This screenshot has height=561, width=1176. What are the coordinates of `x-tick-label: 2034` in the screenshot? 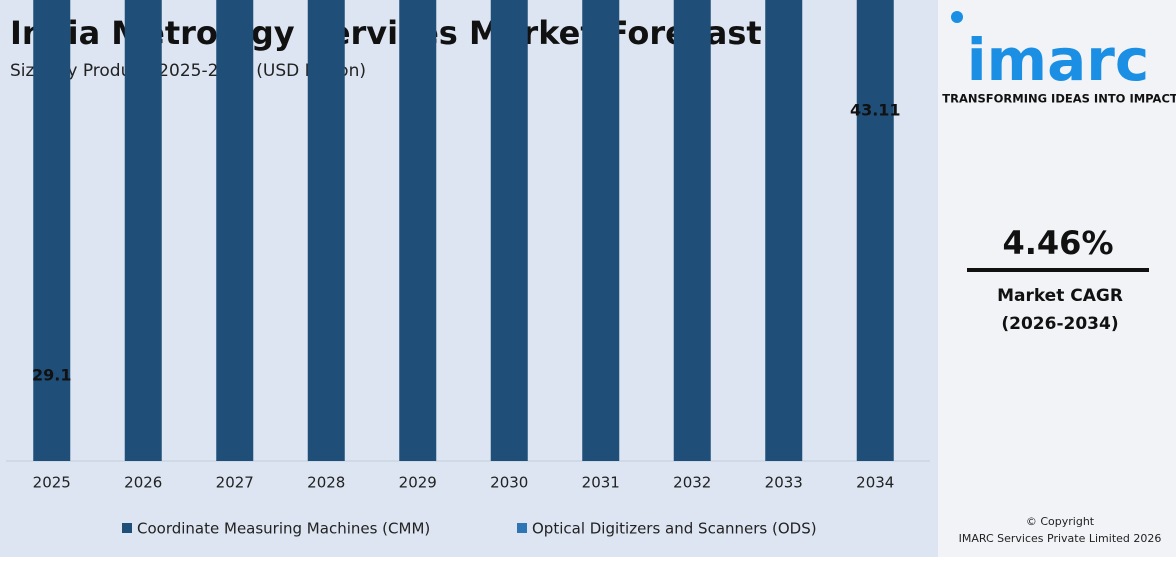 It's located at (875, 483).